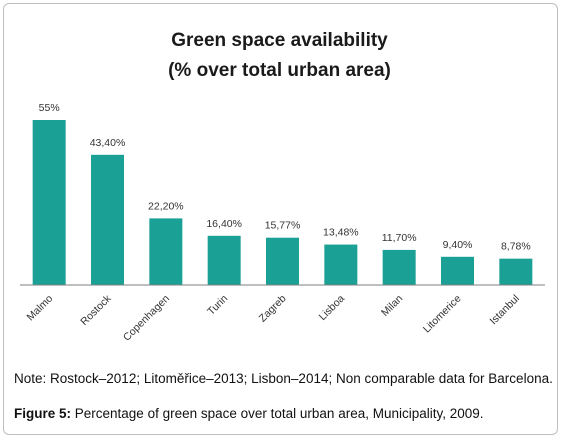 Image resolution: width=564 pixels, height=440 pixels. Describe the element at coordinates (40, 308) in the screenshot. I see `category-label: Malmo` at that location.